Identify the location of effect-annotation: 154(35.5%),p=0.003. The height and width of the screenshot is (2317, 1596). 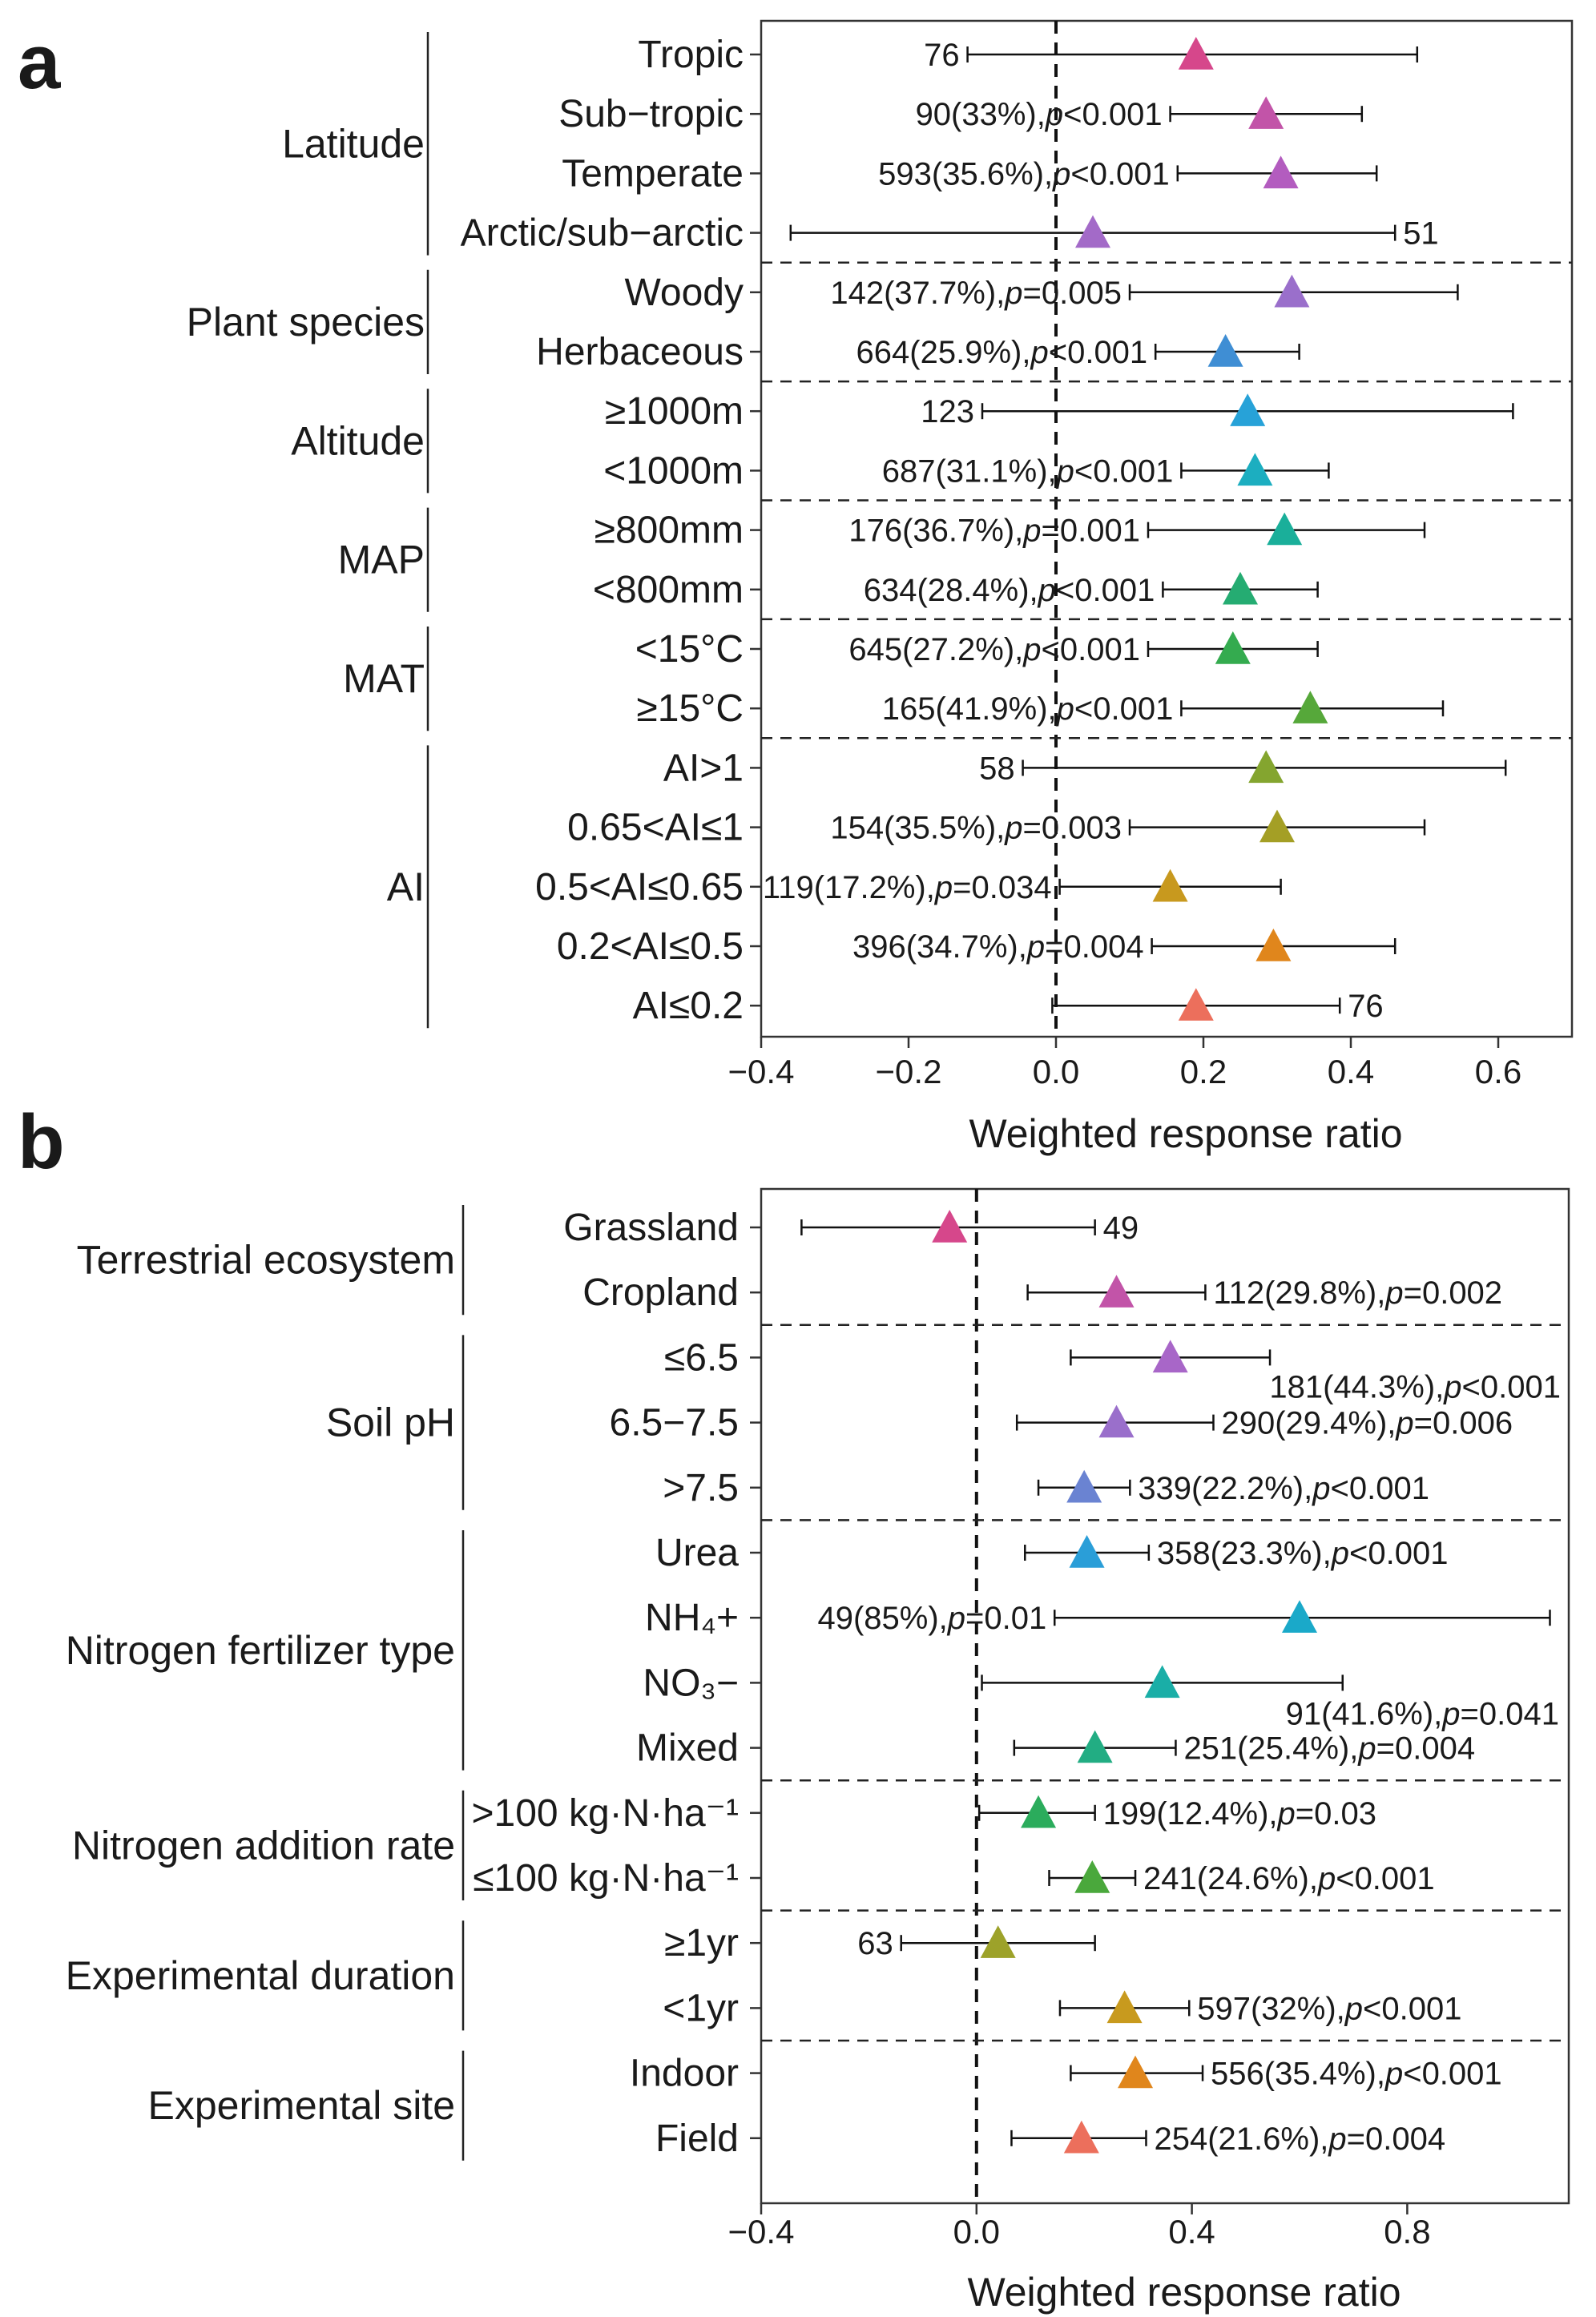
(976, 829).